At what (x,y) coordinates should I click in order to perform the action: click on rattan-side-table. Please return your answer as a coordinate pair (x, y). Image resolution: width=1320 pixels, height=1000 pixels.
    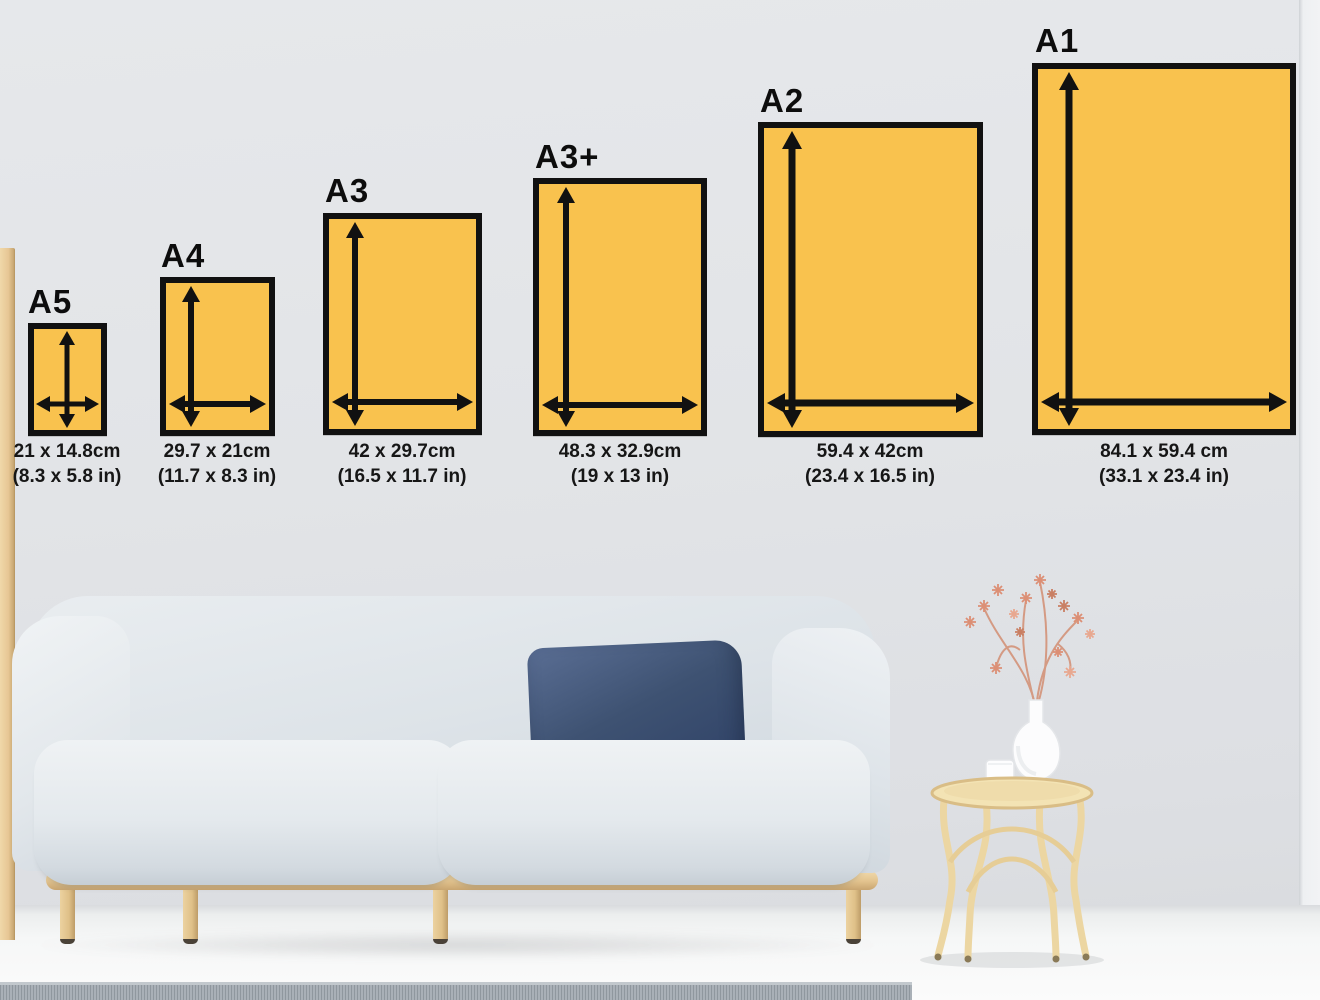
    Looking at the image, I should click on (1012, 869).